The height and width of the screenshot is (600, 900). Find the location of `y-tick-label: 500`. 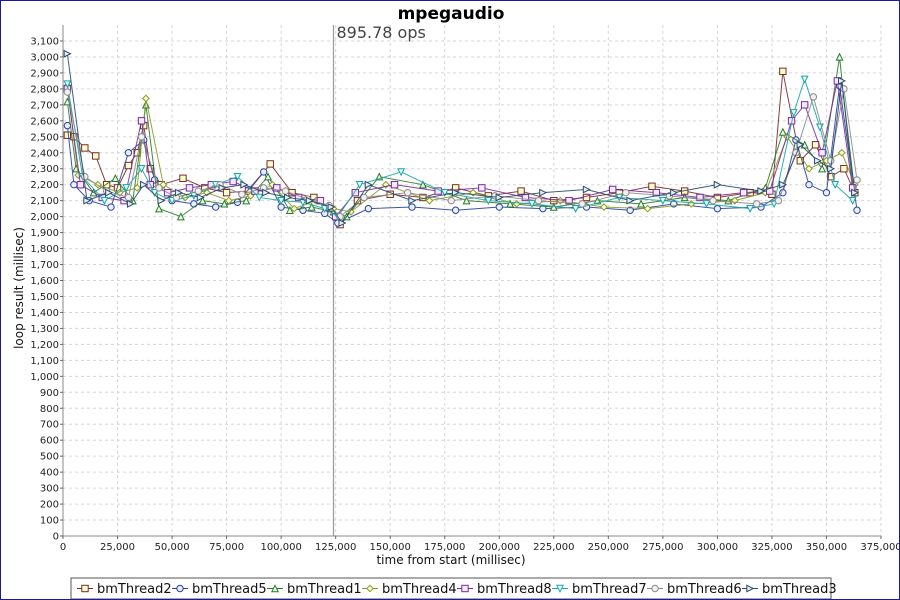

y-tick-label: 500 is located at coordinates (49, 457).